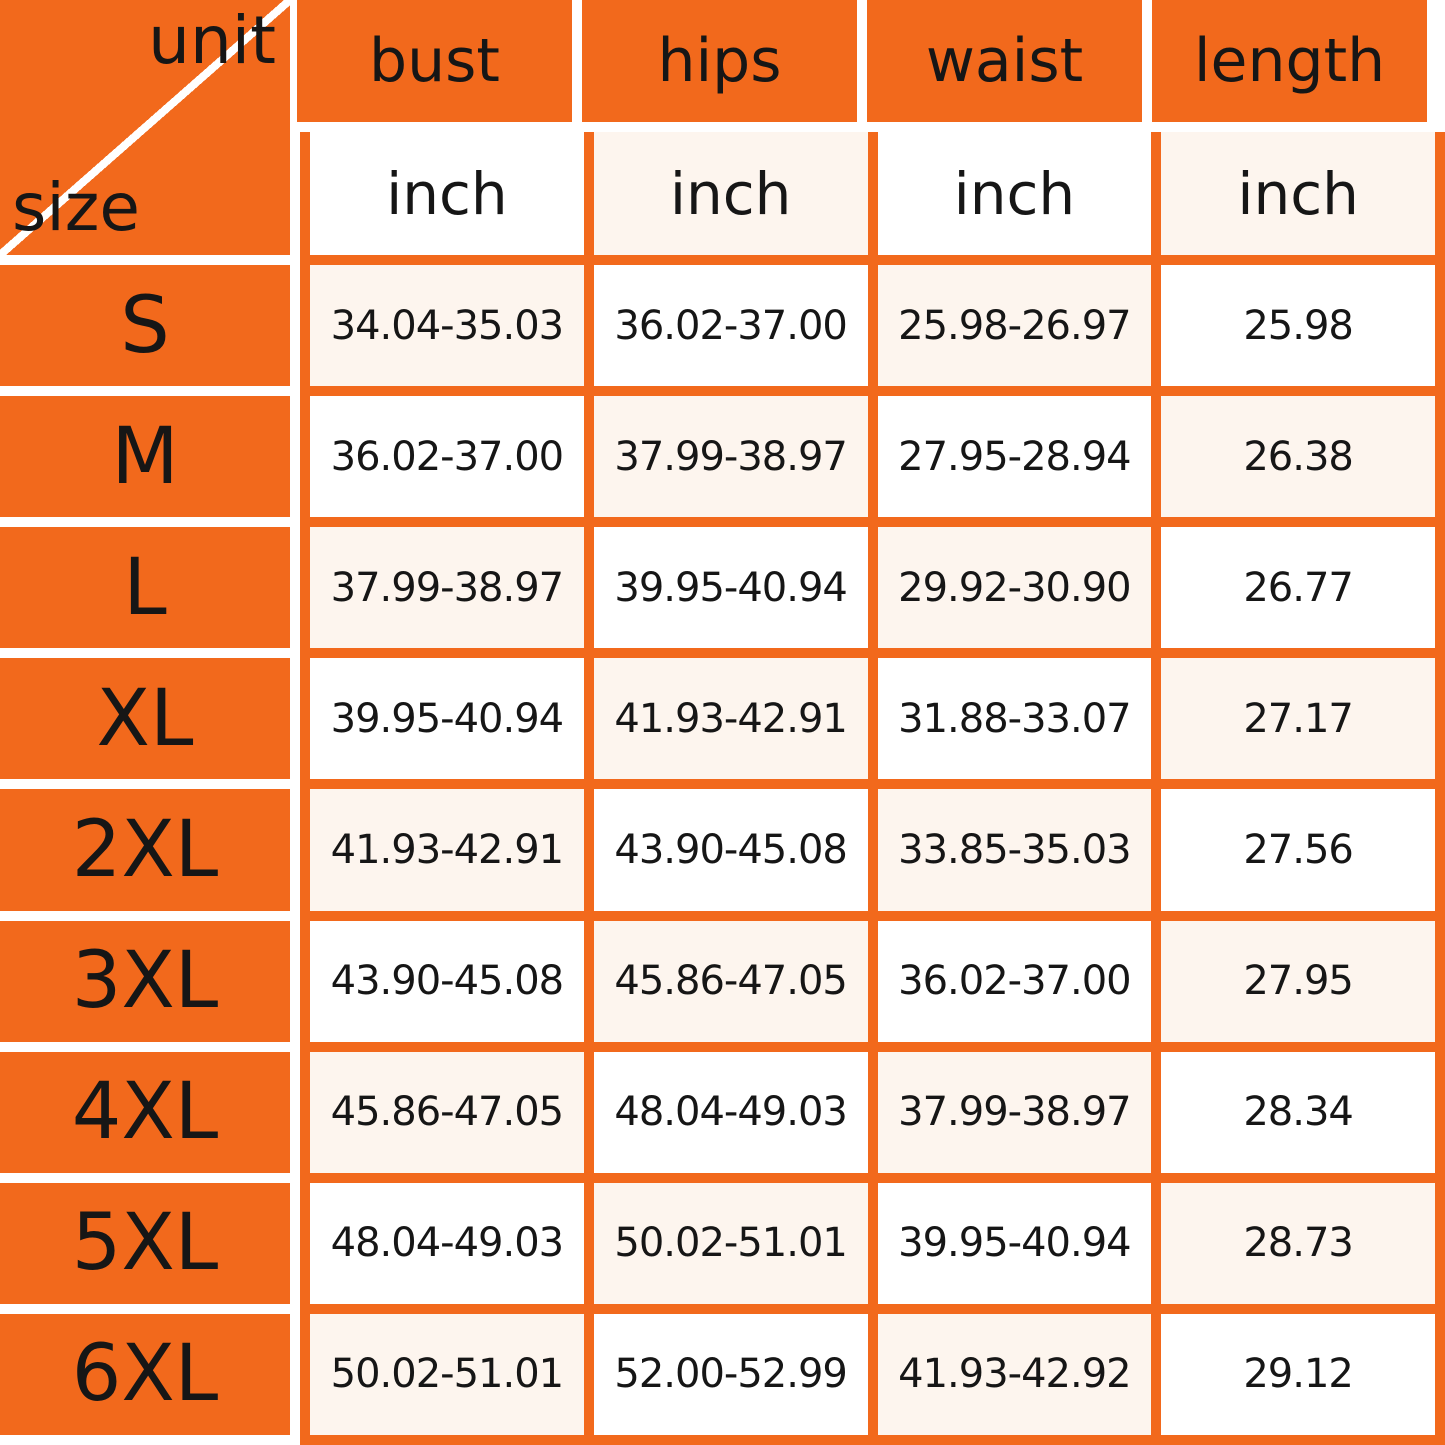 This screenshot has height=1445, width=1445. Describe the element at coordinates (862, 61) in the screenshot. I see `column-header-row: bust hips waist length` at that location.